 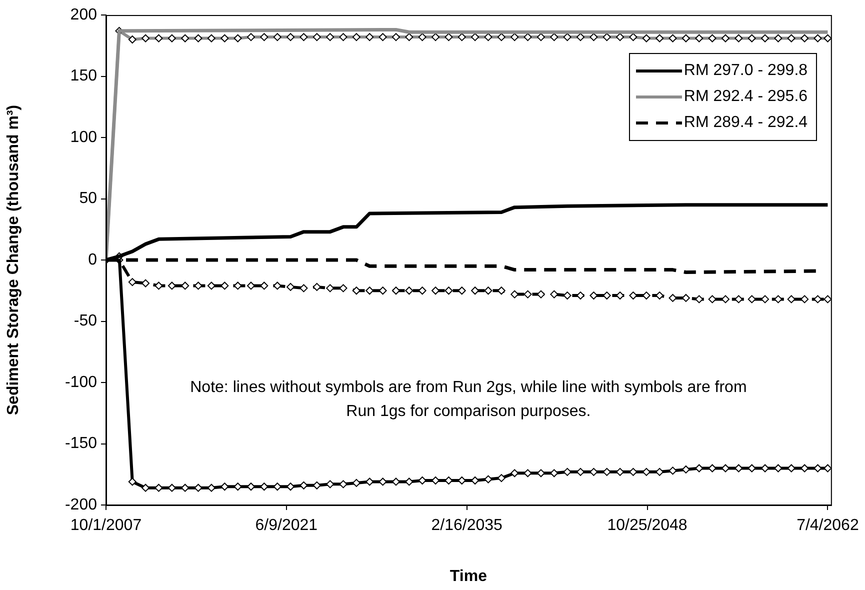 I want to click on y-tick-label: 0, so click(x=93, y=259).